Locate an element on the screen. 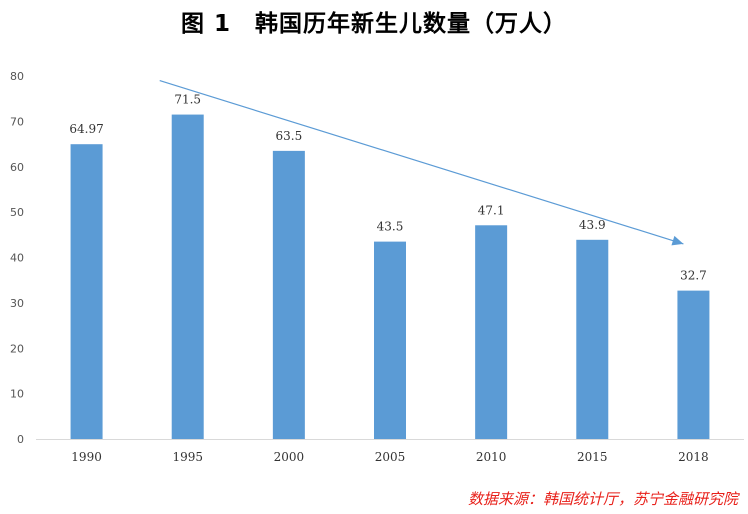 The width and height of the screenshot is (748, 514). bar-2018 is located at coordinates (693, 364).